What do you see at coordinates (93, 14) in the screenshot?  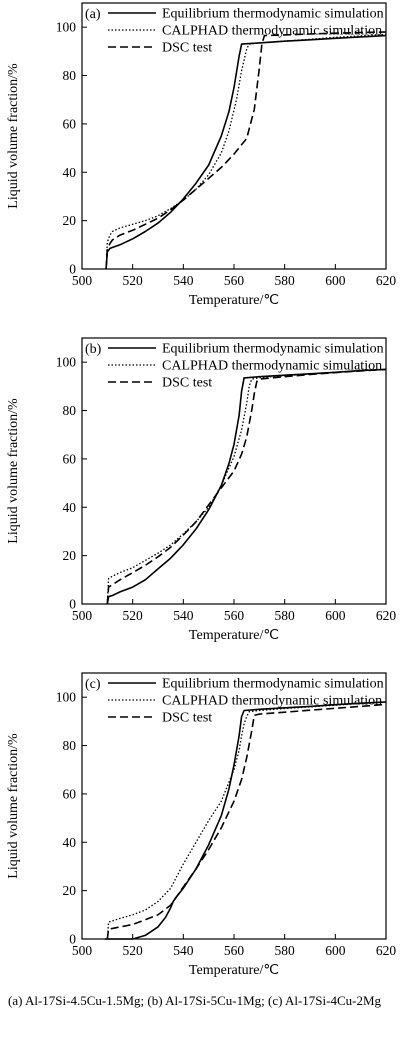 I see `panel-tag: (a)` at bounding box center [93, 14].